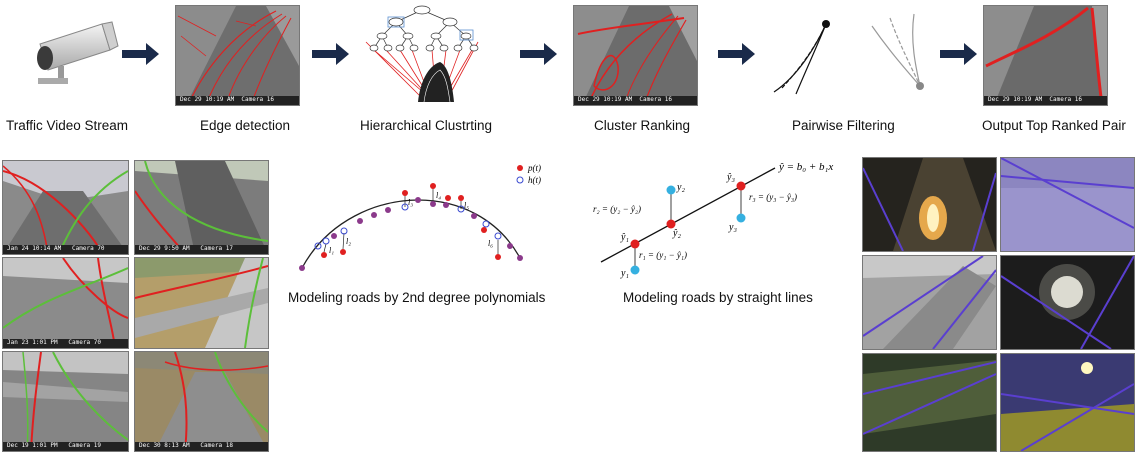 Image resolution: width=1135 pixels, height=452 pixels. Describe the element at coordinates (418, 220) in the screenshot. I see `polynomial-model-diagram: p(t) h(t)` at that location.